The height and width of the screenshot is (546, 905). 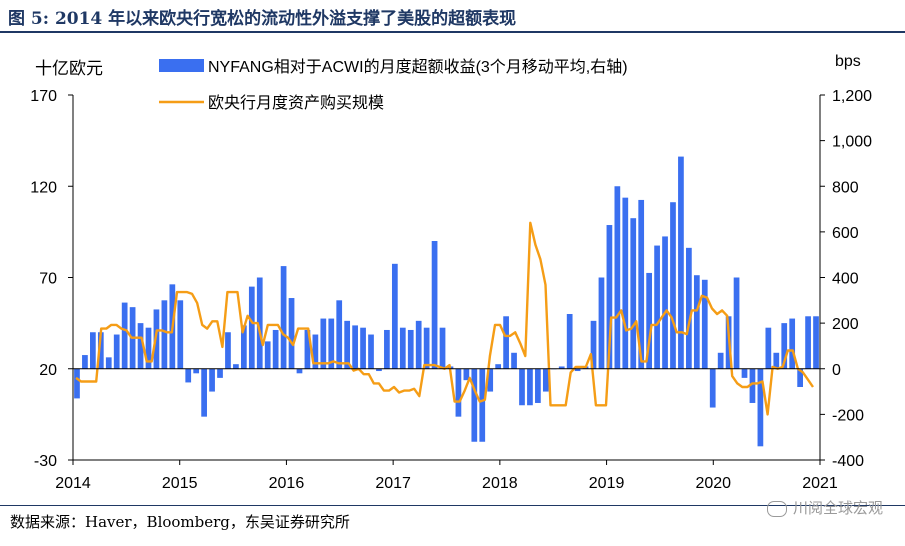 I want to click on right-tick-label: 200, so click(x=845, y=324).